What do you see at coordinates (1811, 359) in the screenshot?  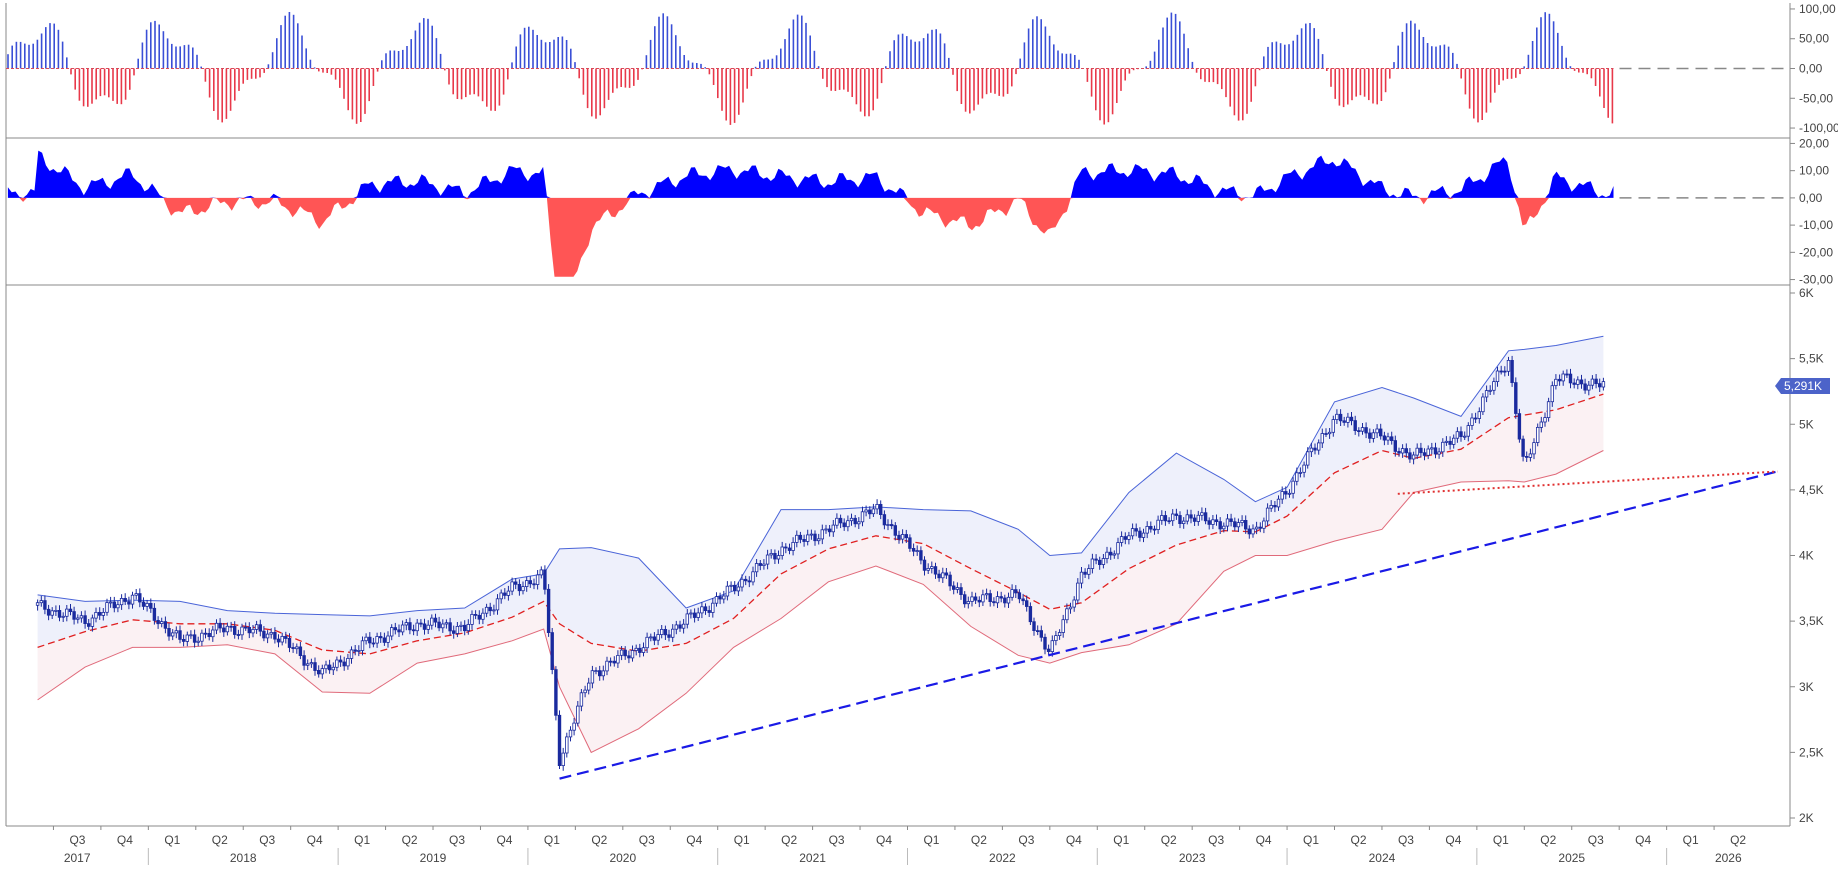 I see `y-tick-label: 5,5K` at bounding box center [1811, 359].